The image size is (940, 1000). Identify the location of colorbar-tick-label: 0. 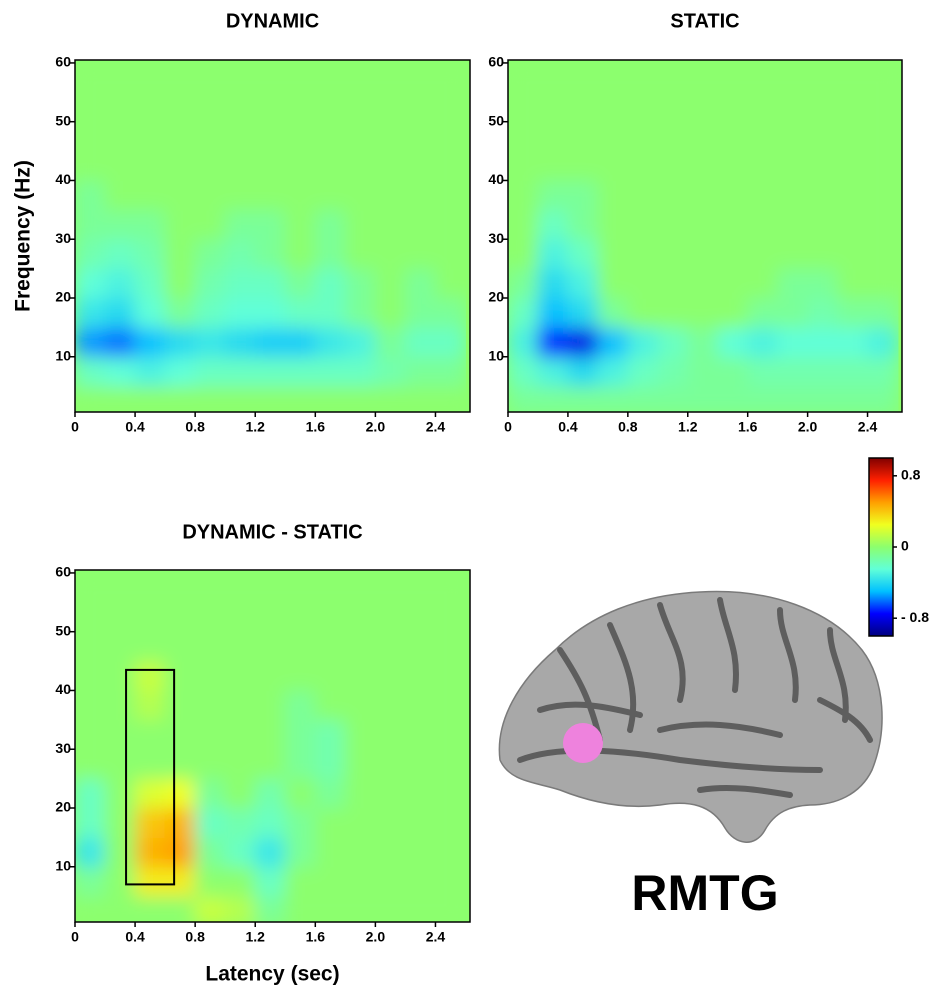
(905, 546).